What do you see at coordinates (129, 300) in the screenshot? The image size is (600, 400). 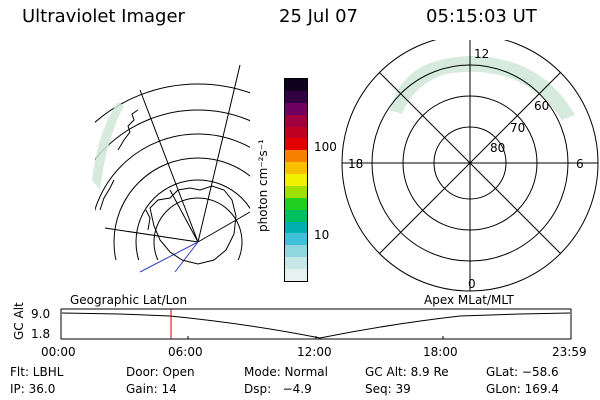 I see `geographic-label: Geographic Lat/Lon` at bounding box center [129, 300].